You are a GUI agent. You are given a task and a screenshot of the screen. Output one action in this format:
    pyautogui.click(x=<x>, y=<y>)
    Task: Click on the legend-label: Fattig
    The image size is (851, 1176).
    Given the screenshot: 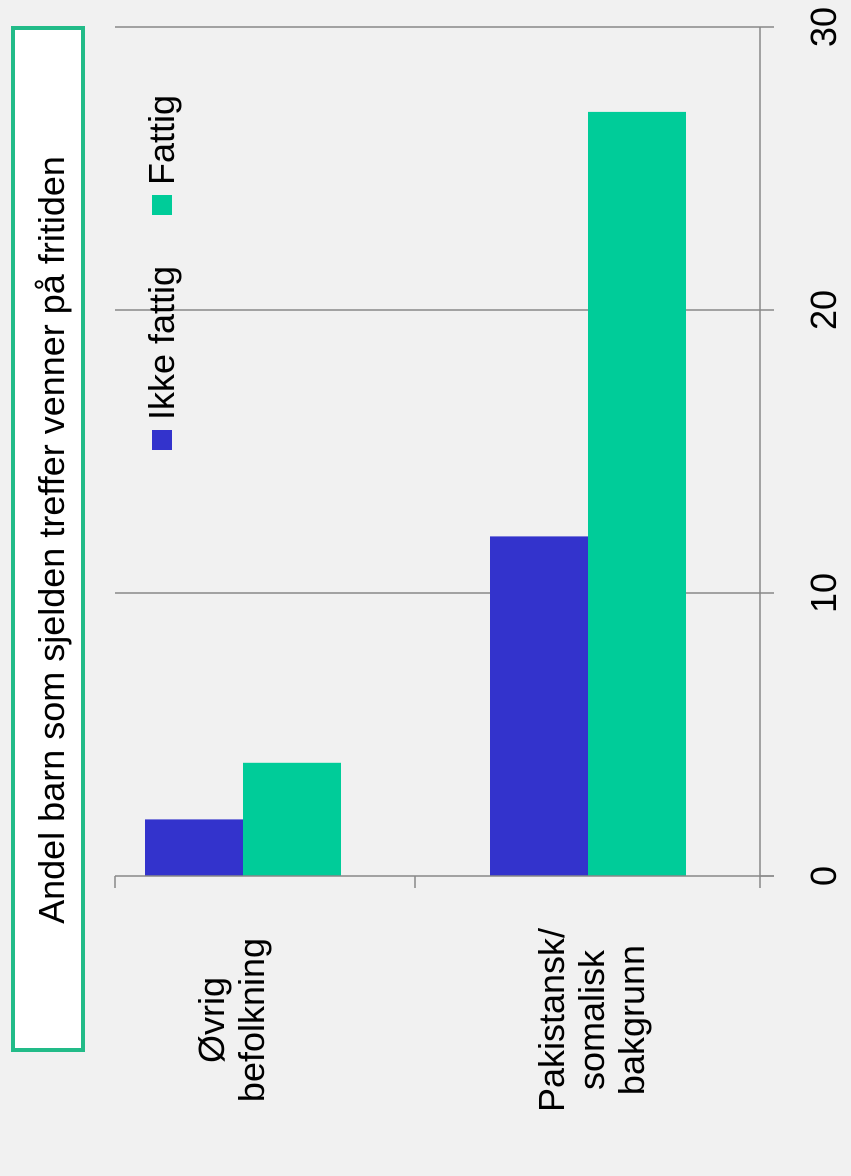 What is the action you would take?
    pyautogui.click(x=161, y=140)
    